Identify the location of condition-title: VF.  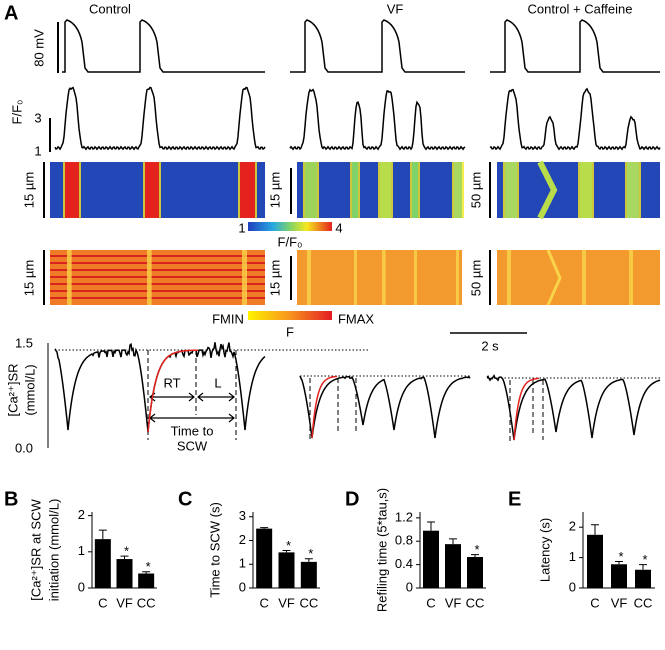
(395, 8).